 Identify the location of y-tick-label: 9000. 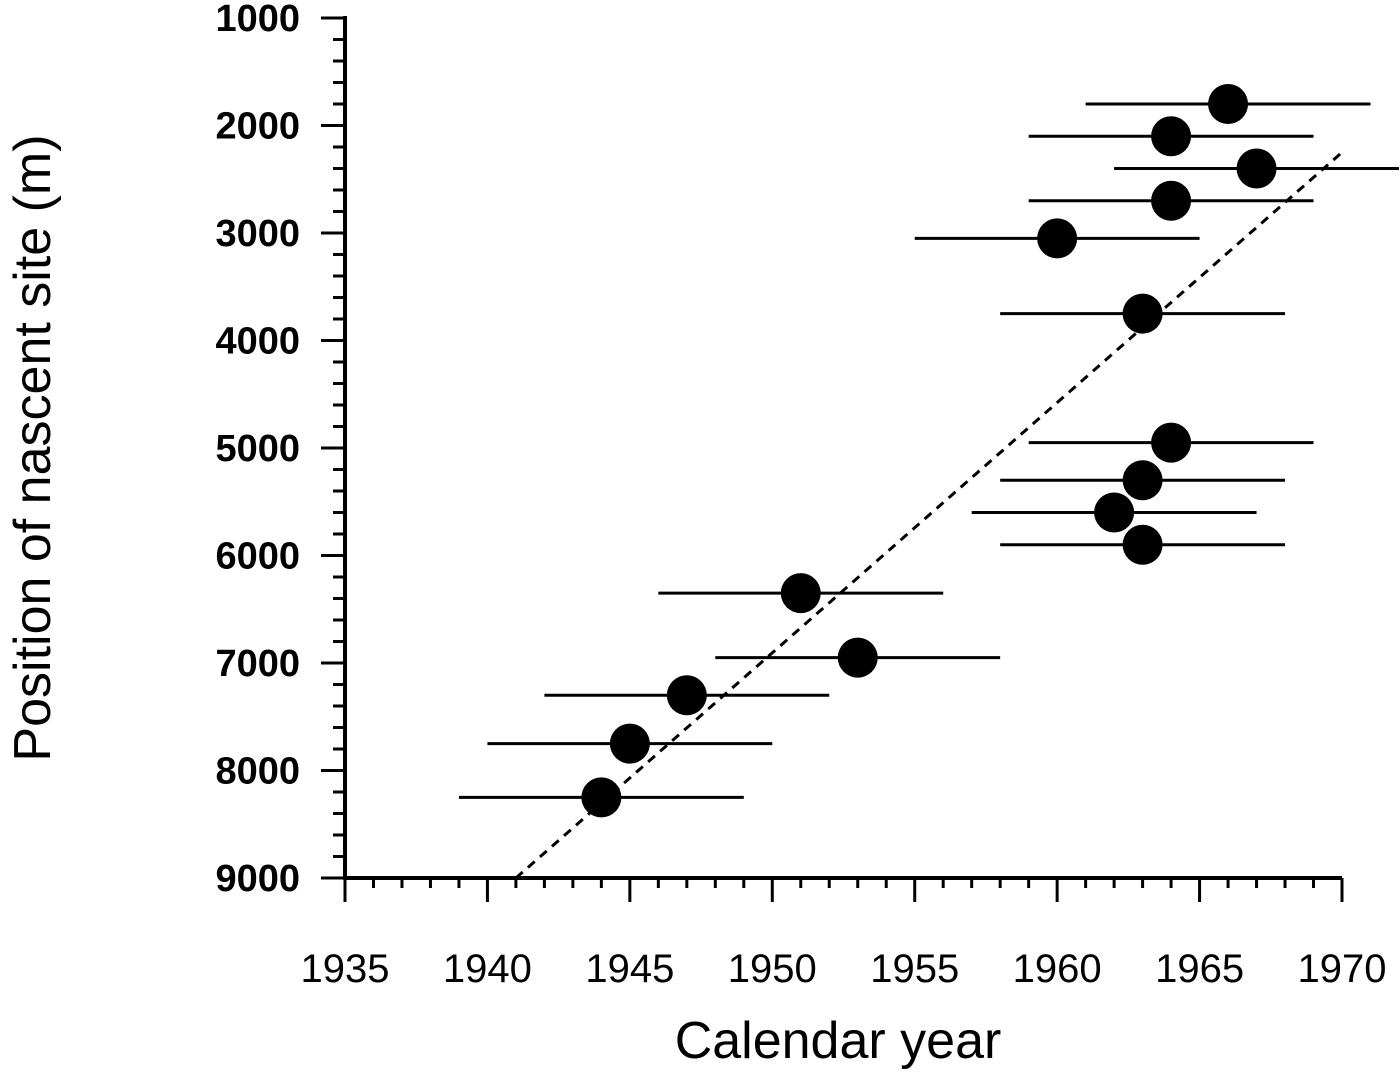
(257, 879).